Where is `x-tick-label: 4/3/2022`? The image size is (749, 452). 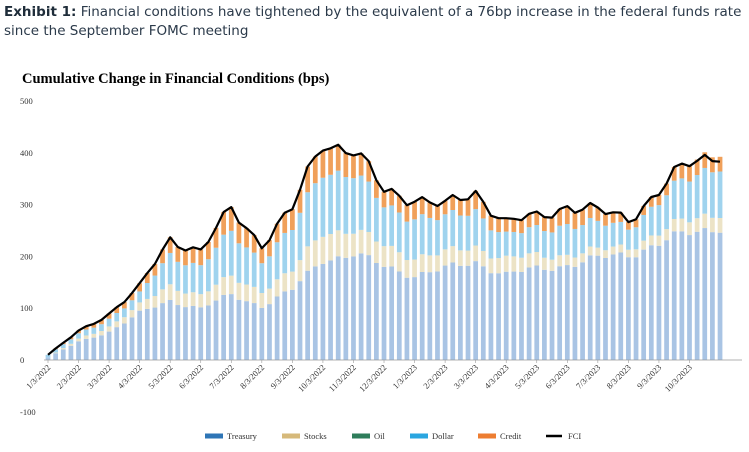
x-tick-label: 4/3/2022 is located at coordinates (130, 376).